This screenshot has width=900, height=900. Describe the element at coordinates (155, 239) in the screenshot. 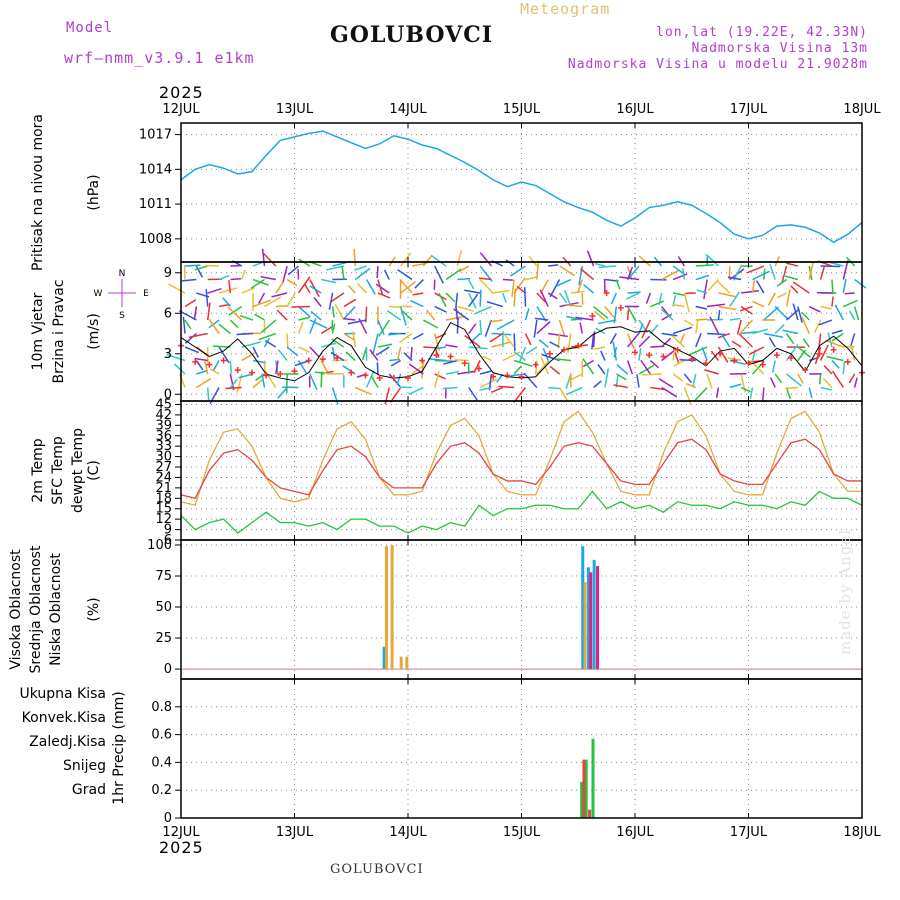

I see `y-tick-label: 1008` at that location.